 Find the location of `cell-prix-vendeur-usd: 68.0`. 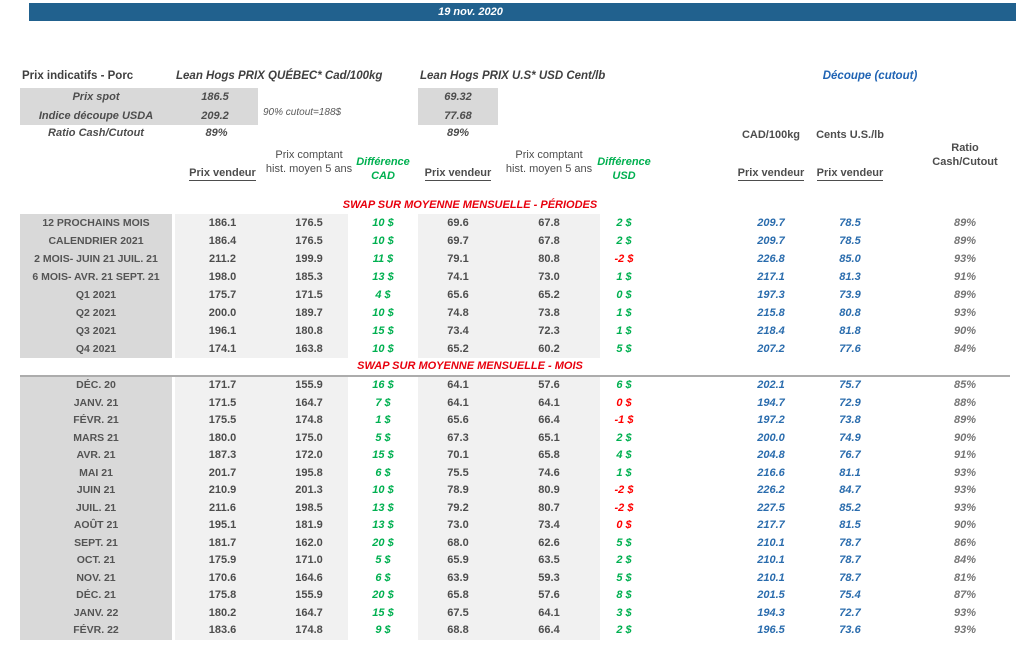

cell-prix-vendeur-usd: 68.0 is located at coordinates (458, 543).